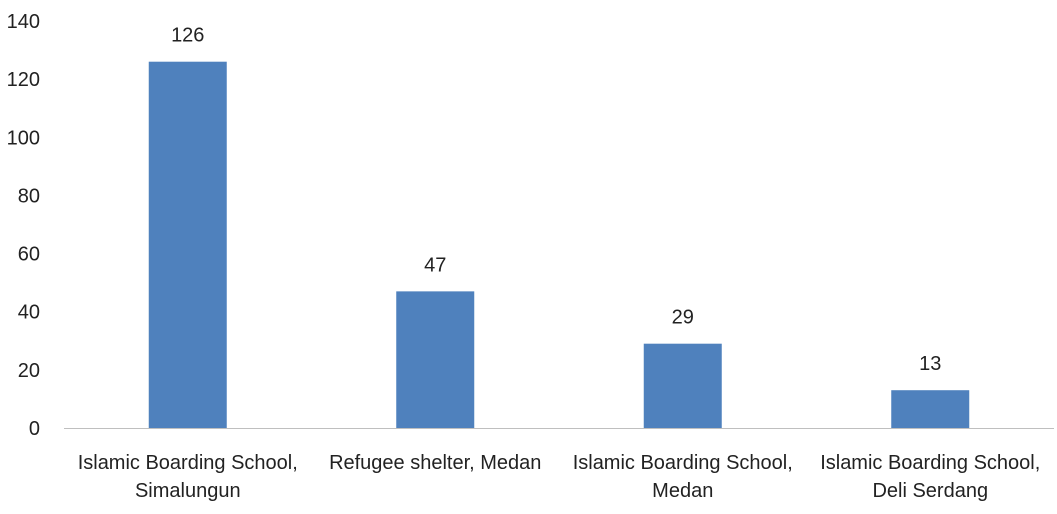 The image size is (1057, 514). Describe the element at coordinates (435, 265) in the screenshot. I see `data-label: 47` at that location.